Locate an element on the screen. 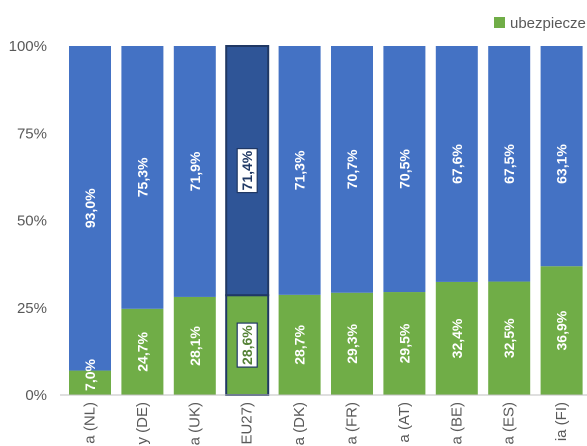 This screenshot has height=446, width=587. data-label-green: 29,5% is located at coordinates (404, 343).